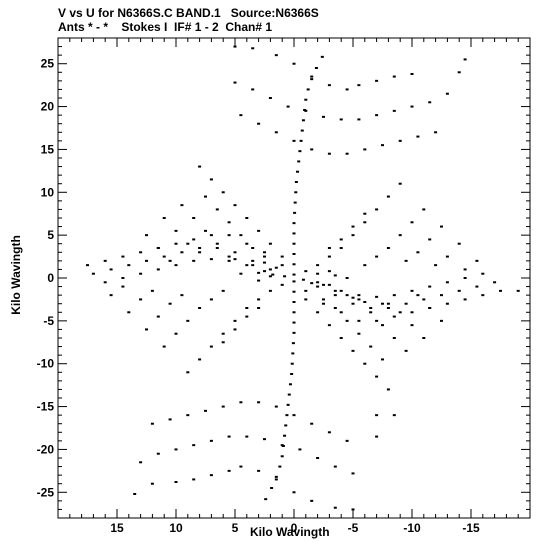 The width and height of the screenshot is (540, 547). Describe the element at coordinates (46, 492) in the screenshot. I see `y-tick-label: -25` at that location.